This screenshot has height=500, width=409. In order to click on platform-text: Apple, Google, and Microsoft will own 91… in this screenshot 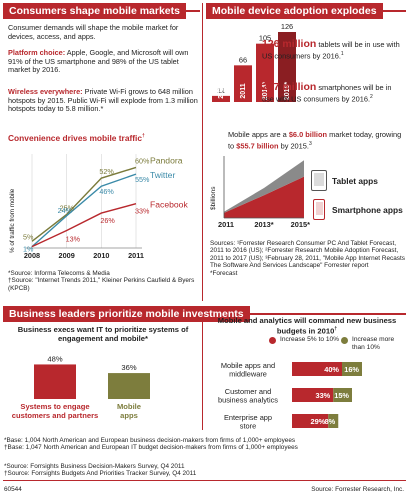, I will do `click(98, 61)`.